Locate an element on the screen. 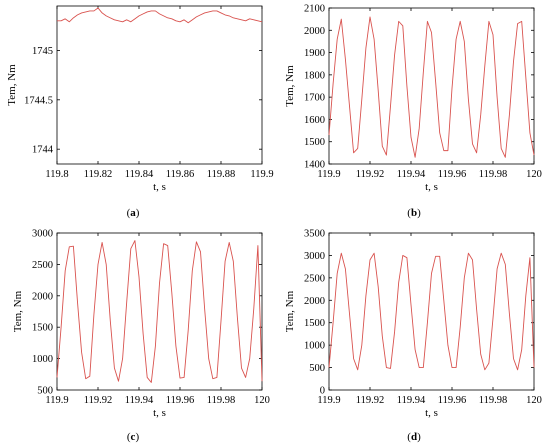  panel-caption: (c) is located at coordinates (133, 437).